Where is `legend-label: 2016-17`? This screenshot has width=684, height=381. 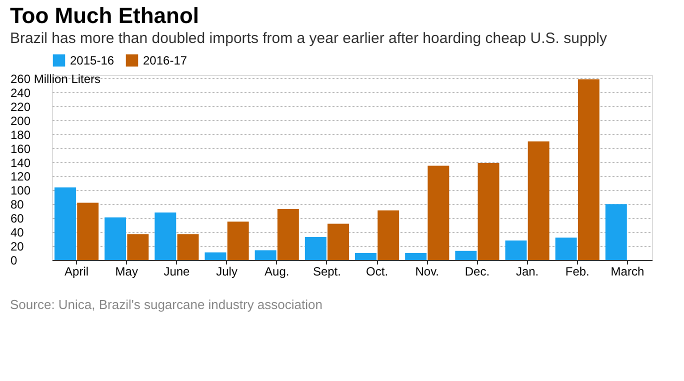
legend-label: 2016-17 is located at coordinates (165, 60).